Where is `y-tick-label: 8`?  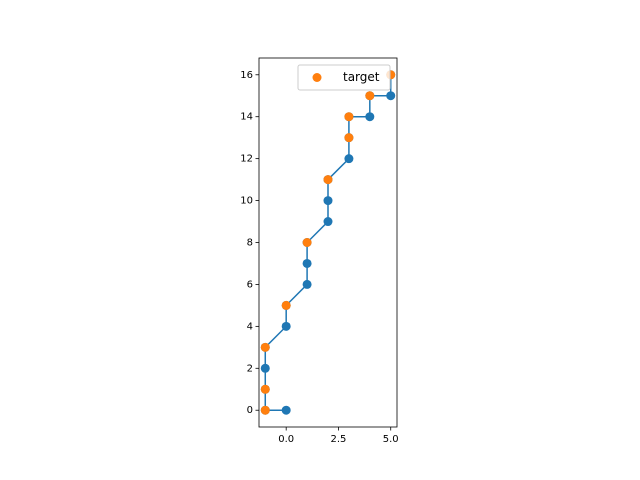
y-tick-label: 8 is located at coordinates (250, 243).